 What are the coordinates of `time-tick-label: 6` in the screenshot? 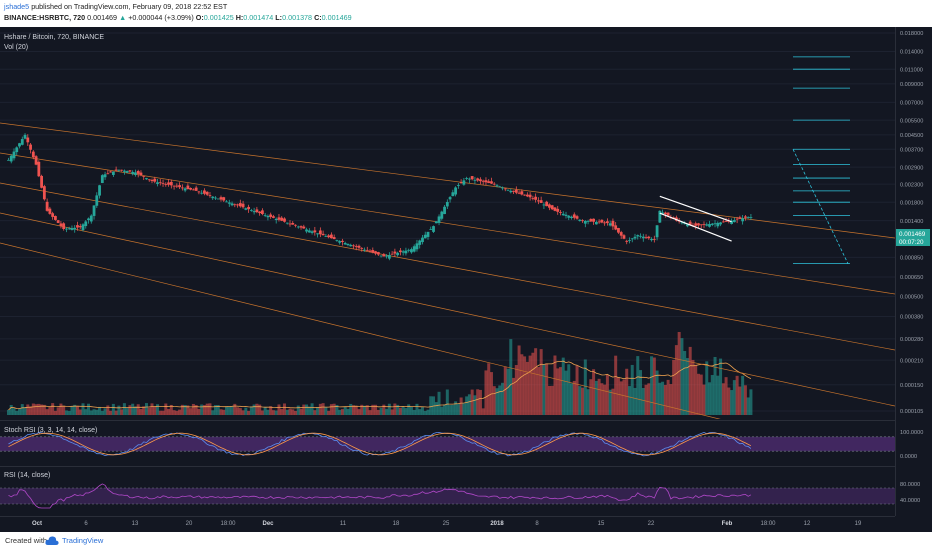 It's located at (86, 524).